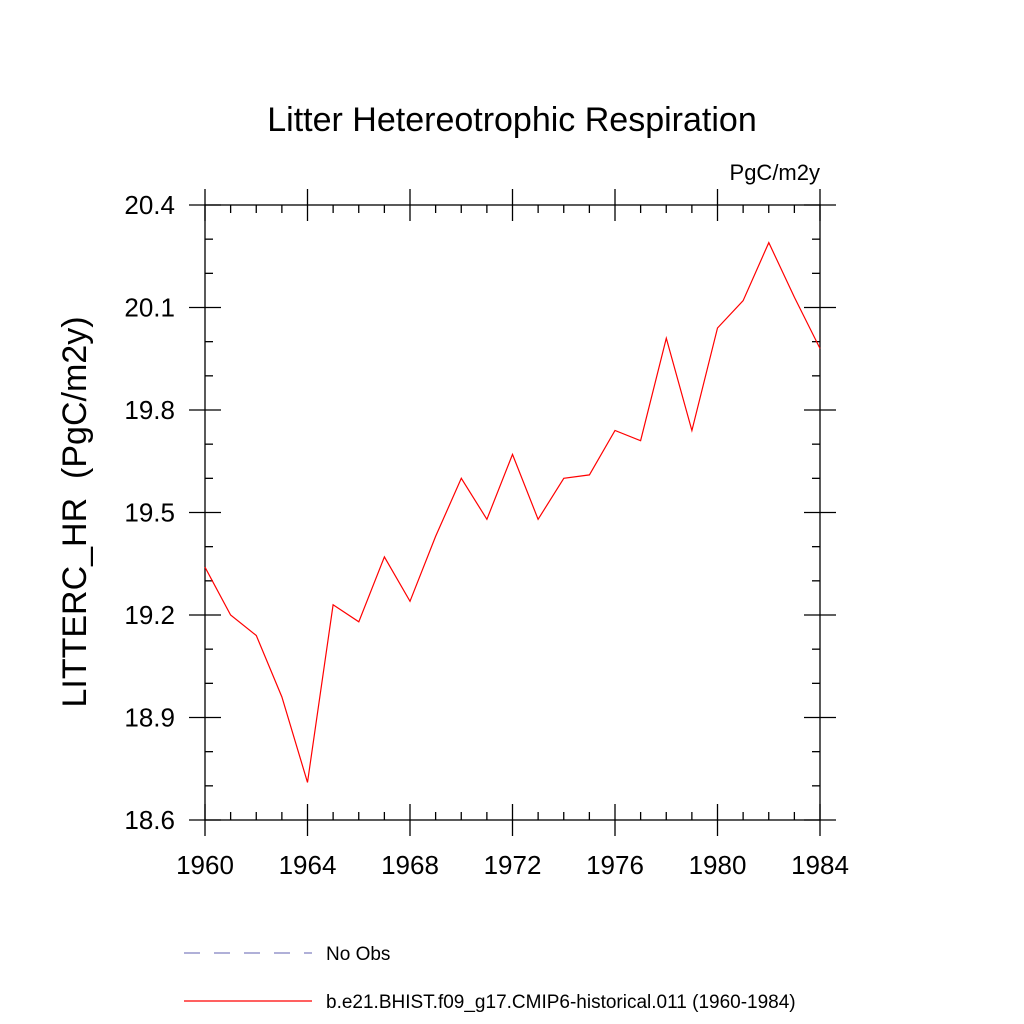  I want to click on y-tick-label: 19.5, so click(149, 513).